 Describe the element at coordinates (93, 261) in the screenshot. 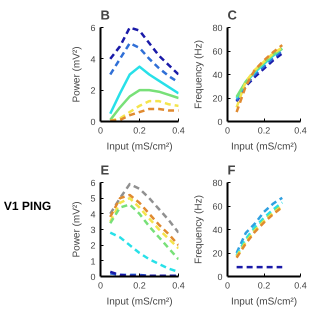

I see `y-tick-label: 1` at that location.